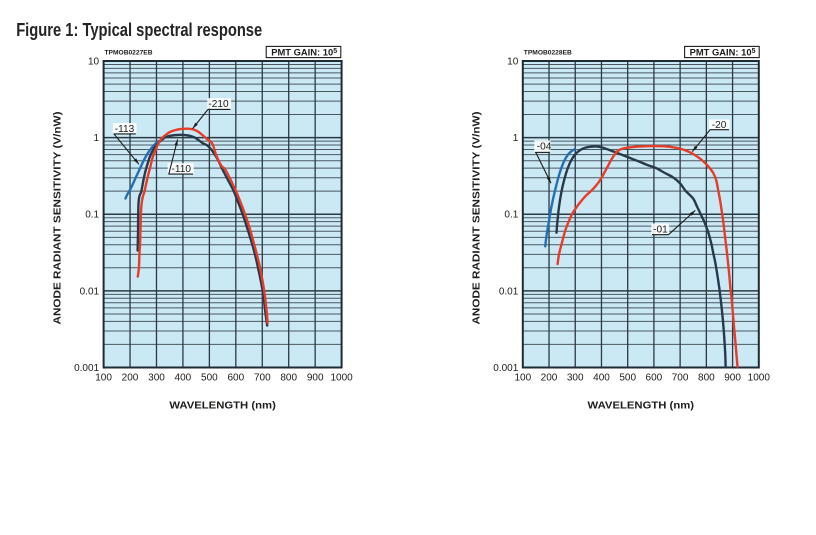 The height and width of the screenshot is (535, 816). I want to click on svg-text: -01, so click(660, 229).